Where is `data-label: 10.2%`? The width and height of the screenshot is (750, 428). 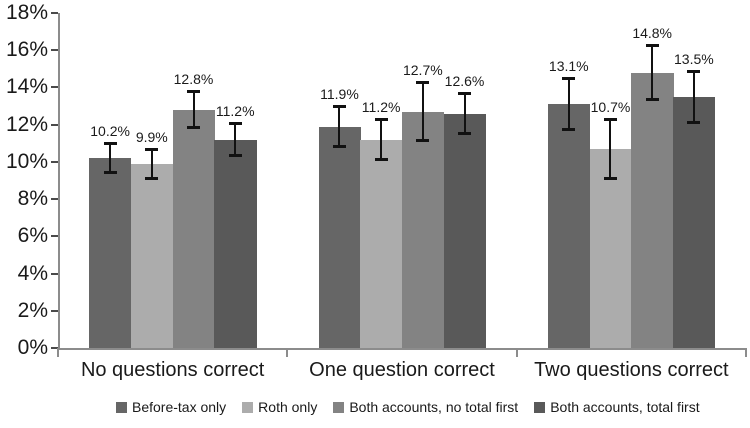 data-label: 10.2% is located at coordinates (110, 131).